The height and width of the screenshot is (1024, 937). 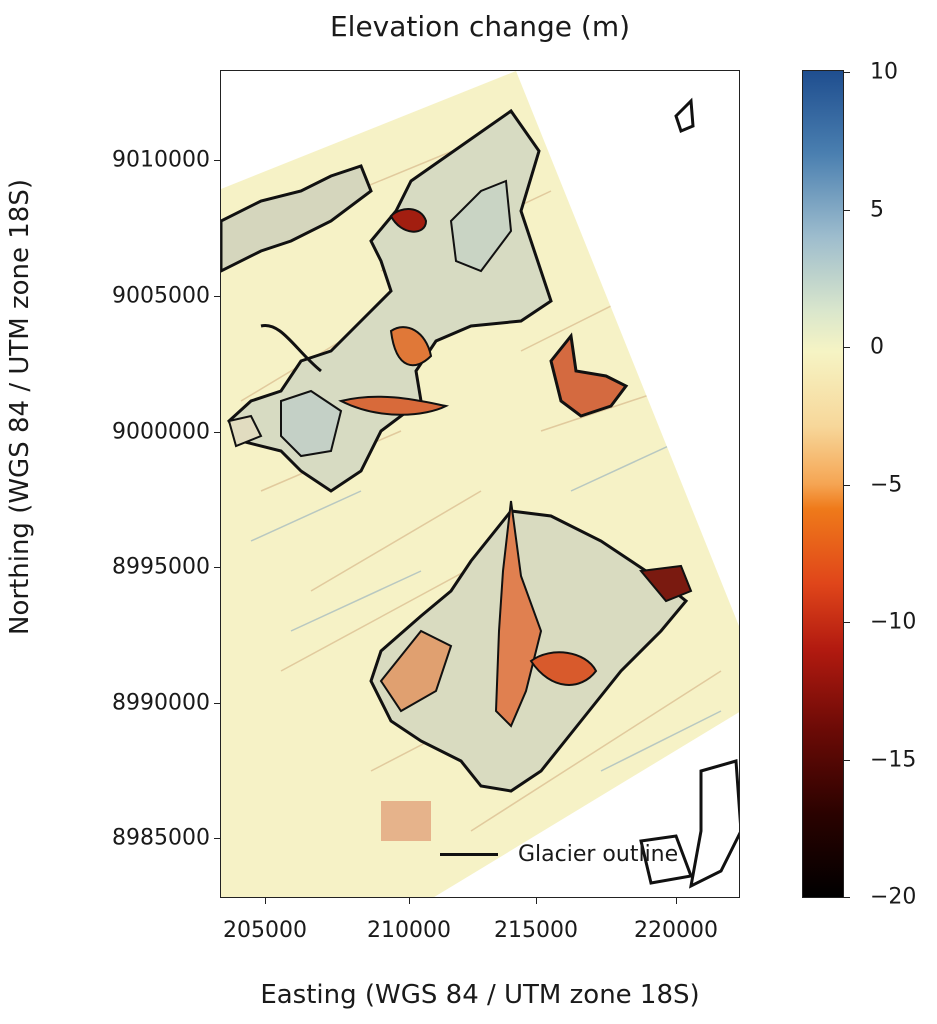 I want to click on colorbar-tick-label: 10, so click(x=884, y=72).